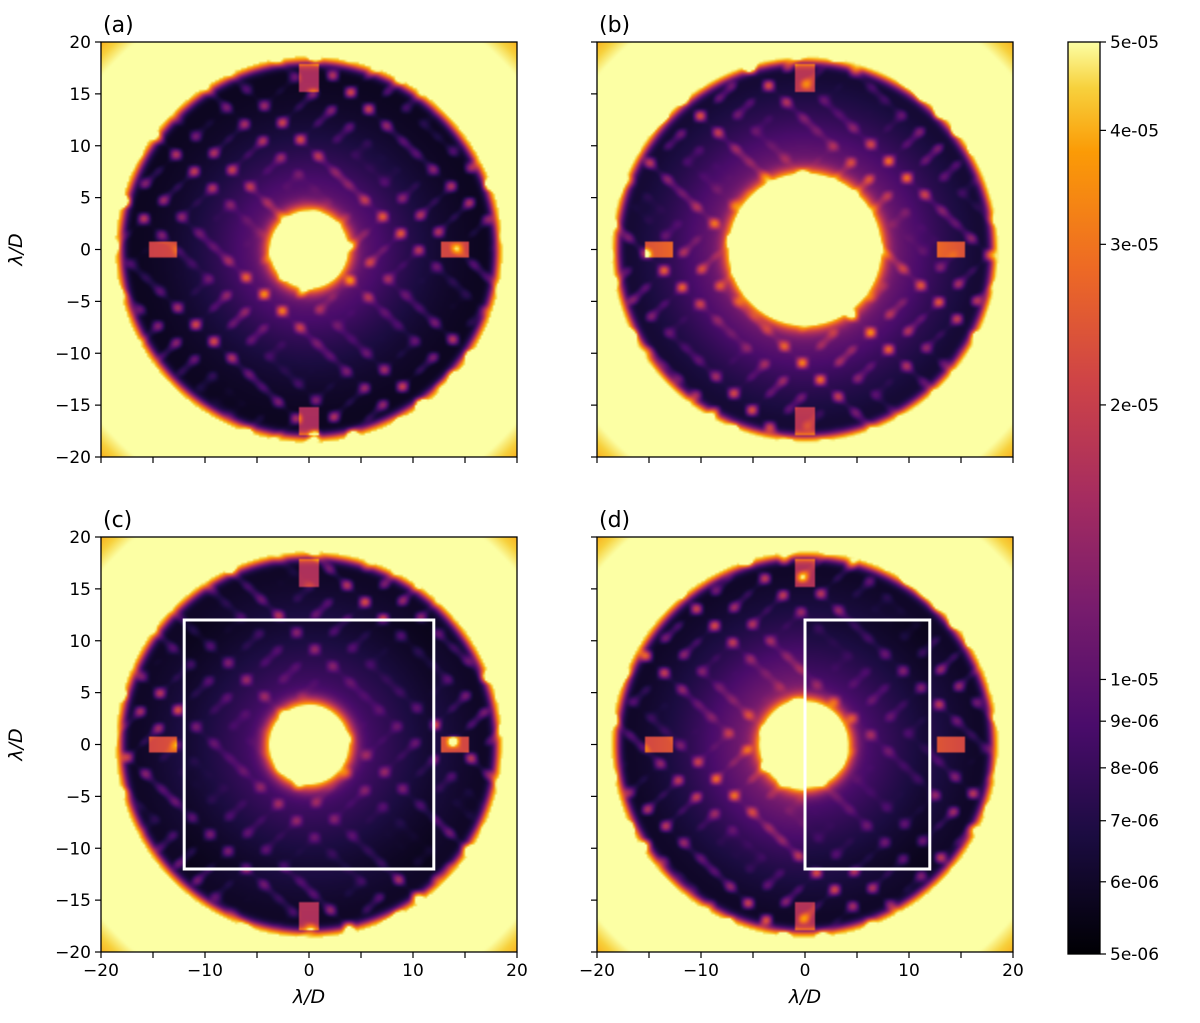 The image size is (1200, 1023). I want to click on panel-tag: (a), so click(118, 25).